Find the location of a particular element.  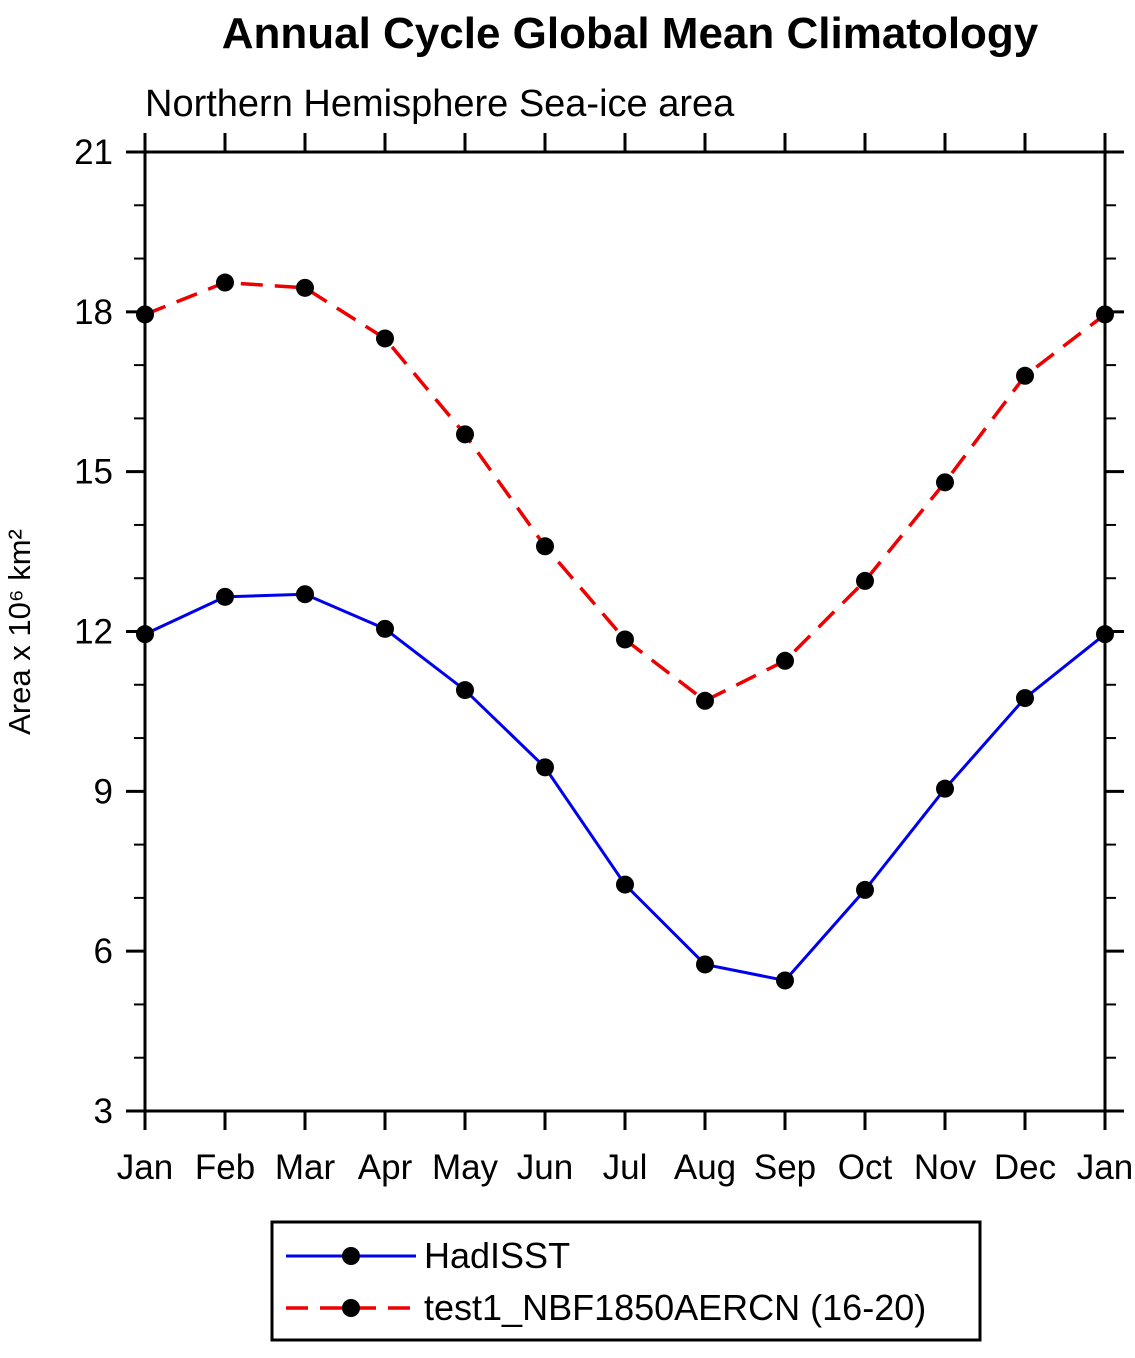

x-tick-label: Oct is located at coordinates (865, 1167).